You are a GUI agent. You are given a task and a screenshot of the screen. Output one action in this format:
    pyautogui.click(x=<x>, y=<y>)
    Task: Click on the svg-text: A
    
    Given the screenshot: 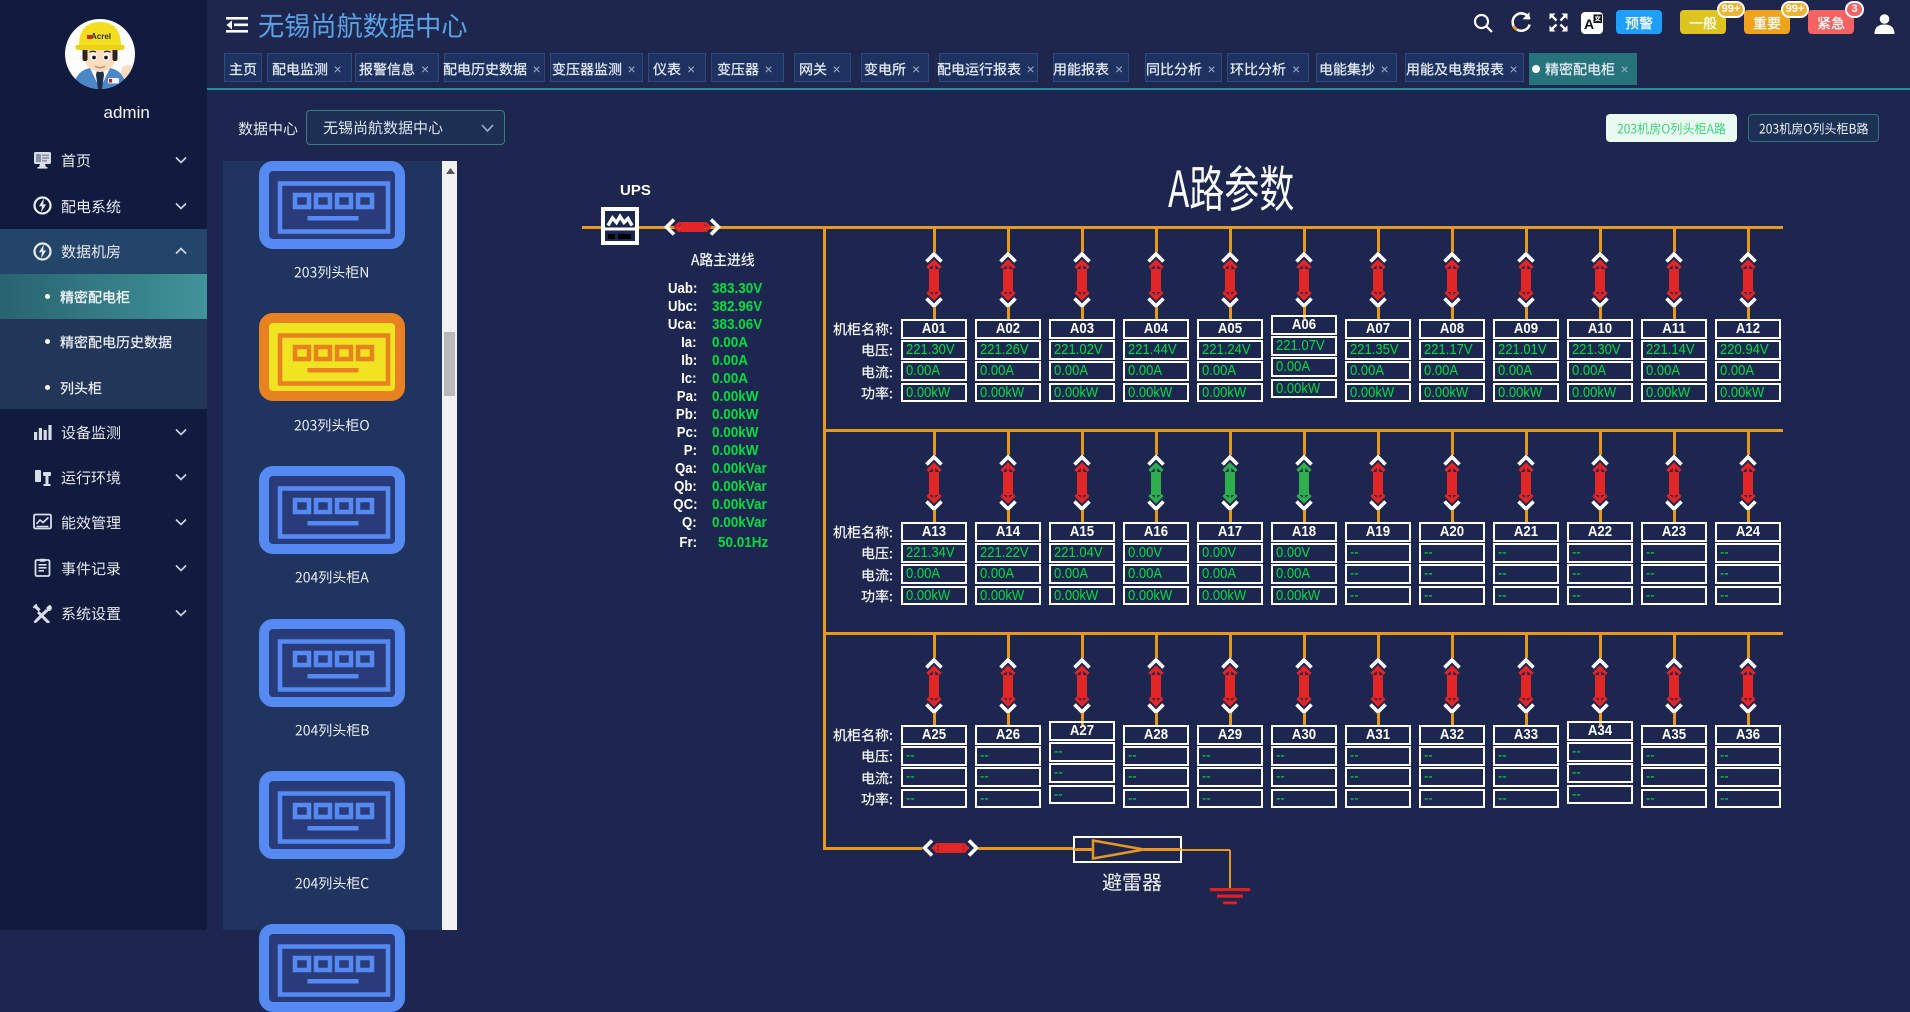 What is the action you would take?
    pyautogui.click(x=1589, y=24)
    